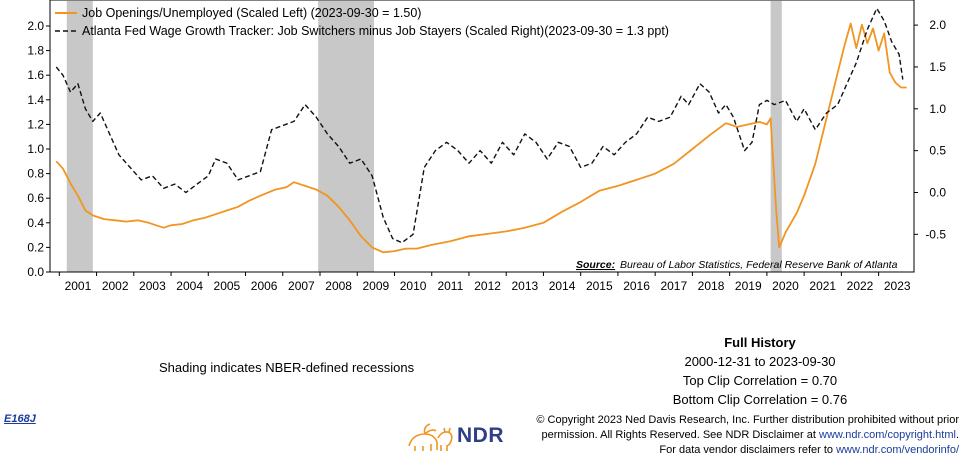  What do you see at coordinates (480, 435) in the screenshot?
I see `logo-text: NDR` at bounding box center [480, 435].